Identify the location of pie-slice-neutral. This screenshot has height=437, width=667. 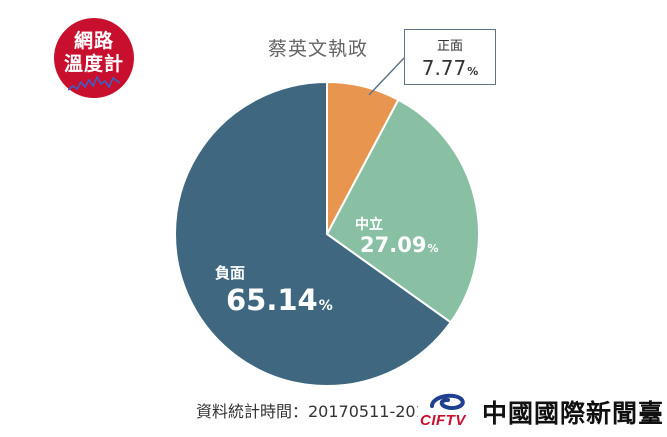
(402, 211).